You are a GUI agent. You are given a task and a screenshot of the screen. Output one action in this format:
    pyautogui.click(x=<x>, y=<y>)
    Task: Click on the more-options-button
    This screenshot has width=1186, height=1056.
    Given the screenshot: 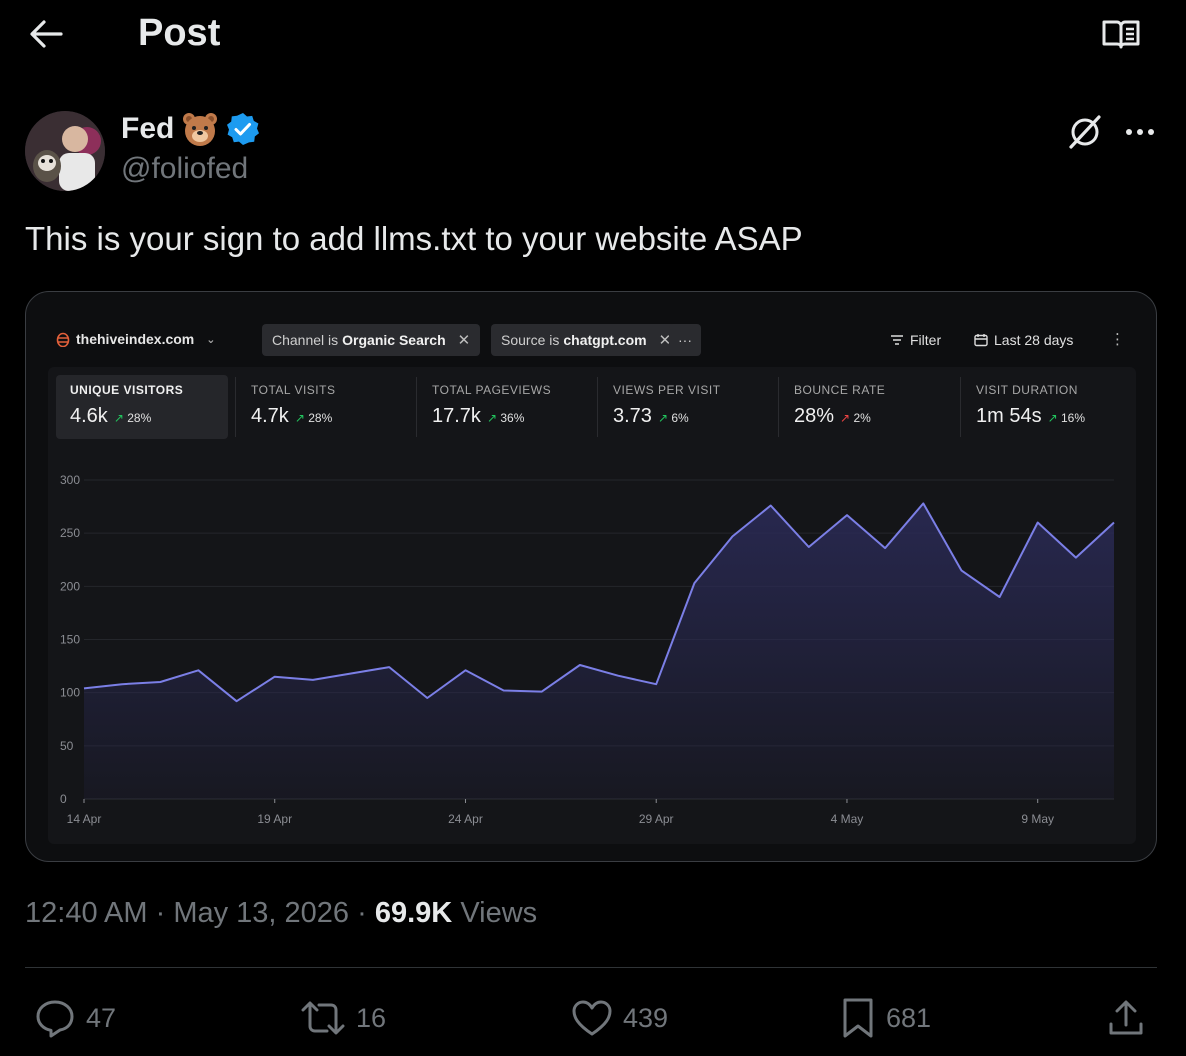 What is the action you would take?
    pyautogui.click(x=1140, y=132)
    